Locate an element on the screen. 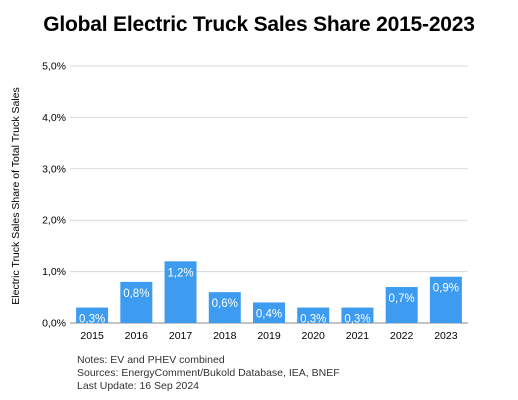  bar-2021 is located at coordinates (357, 315).